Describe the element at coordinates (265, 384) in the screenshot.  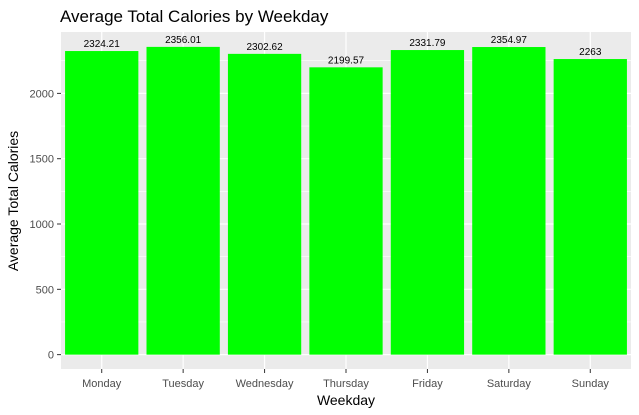
I see `x-tick-label: Wednesday` at that location.